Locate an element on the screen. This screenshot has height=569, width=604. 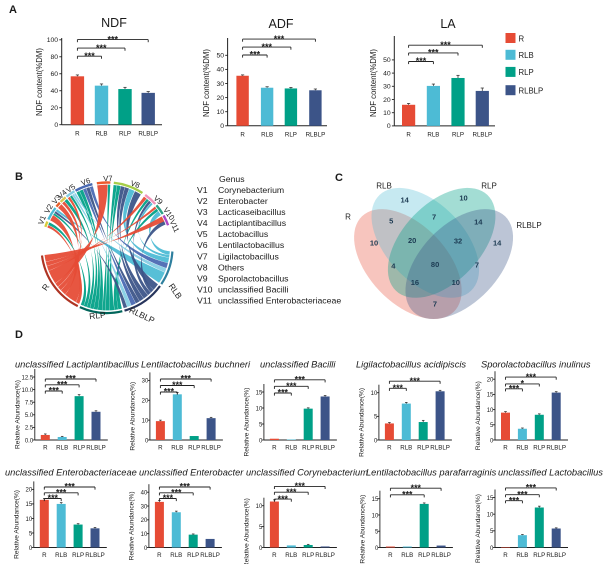
svg-text: V11 is located at coordinates (204, 301).